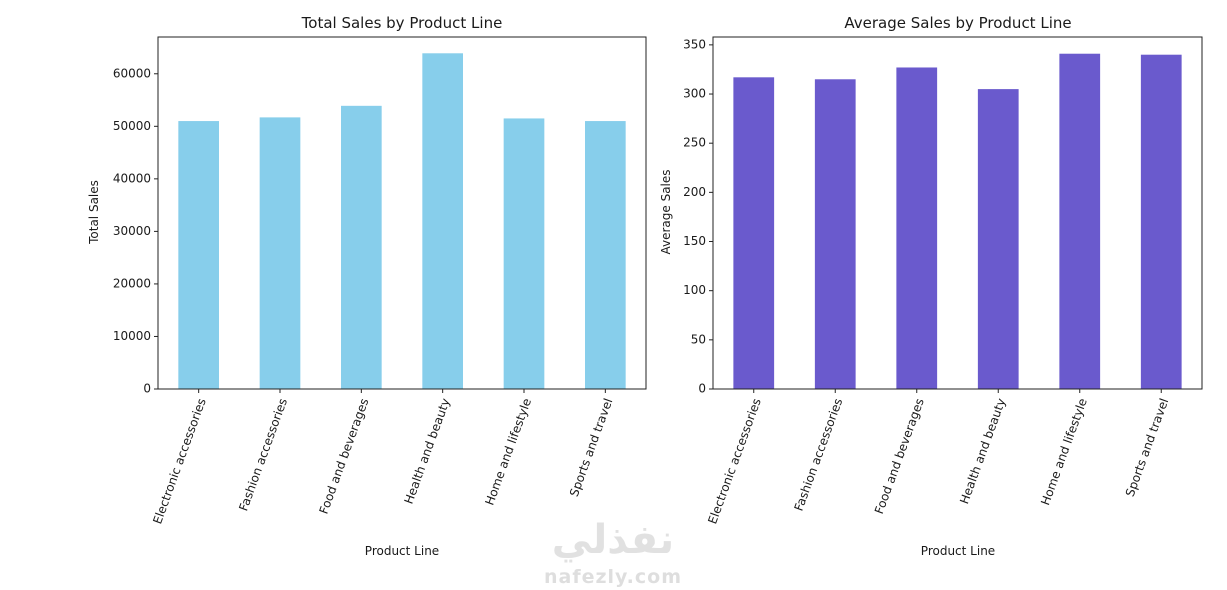 The height and width of the screenshot is (590, 1227). Describe the element at coordinates (132, 283) in the screenshot. I see `y-tick-label: 20000` at that location.